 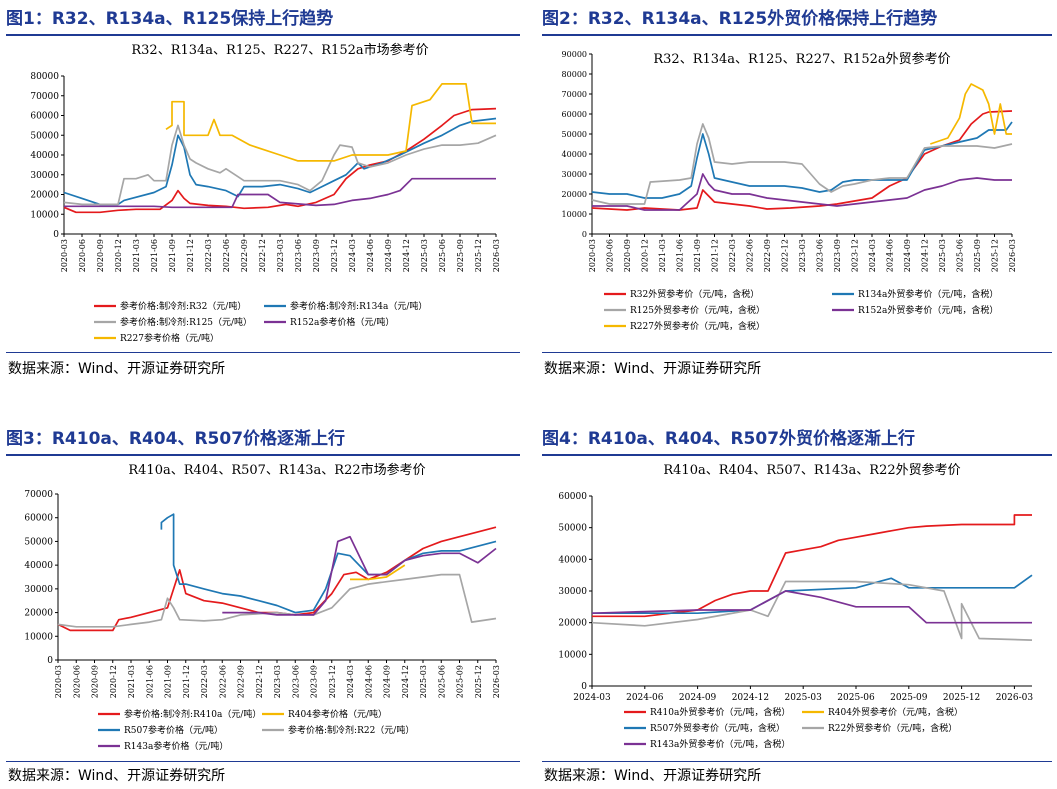 I want to click on legend-label: R227外贸参考价（元/吨，含税）, so click(x=697, y=326).